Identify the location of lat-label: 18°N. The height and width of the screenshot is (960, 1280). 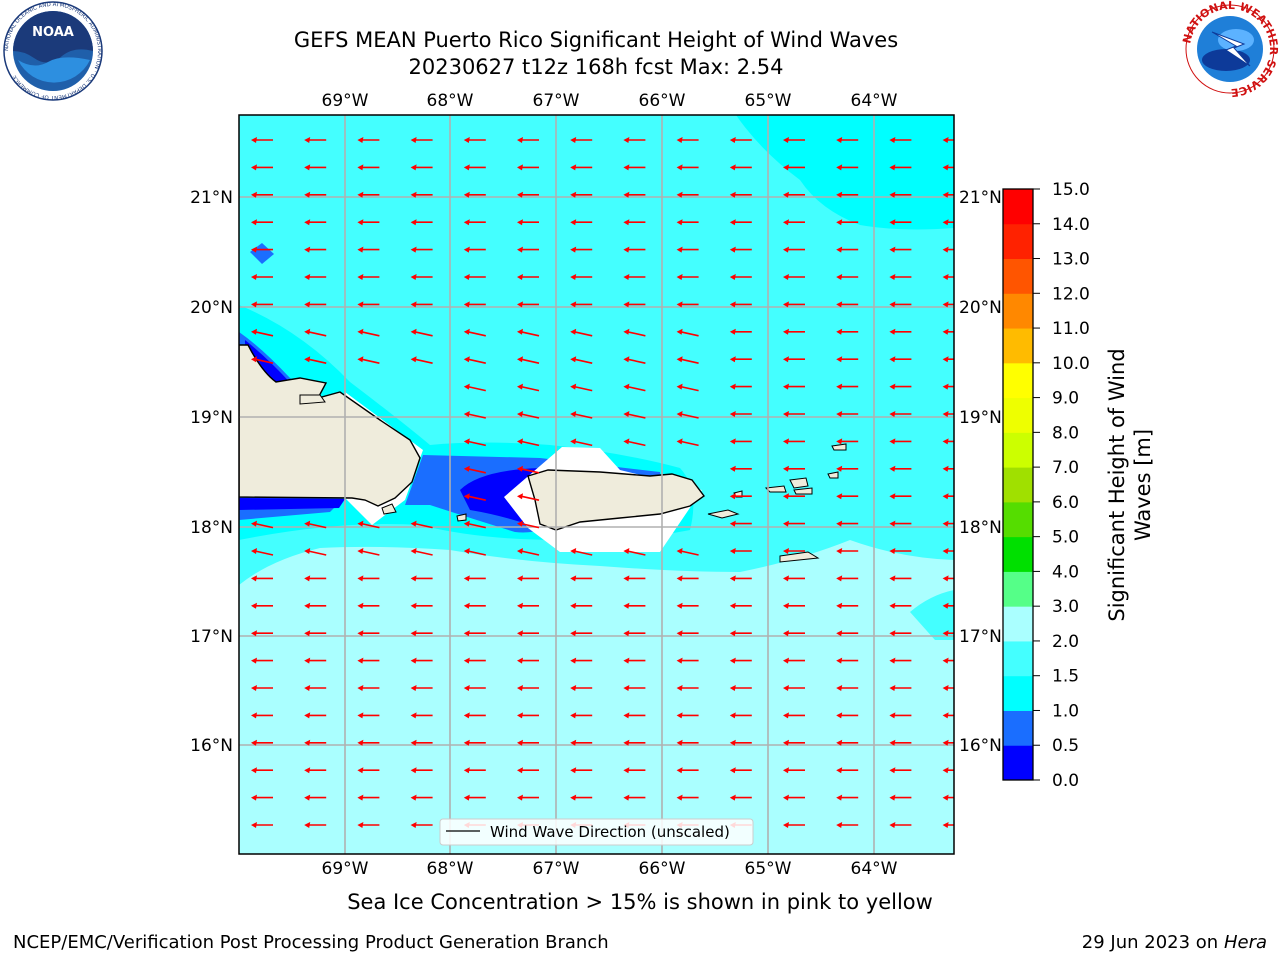
(211, 528).